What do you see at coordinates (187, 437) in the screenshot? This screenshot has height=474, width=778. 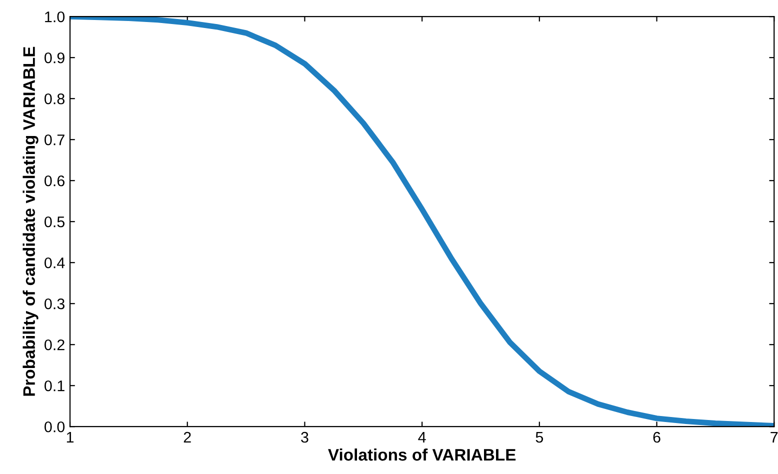 I see `x-tick-label: 2` at bounding box center [187, 437].